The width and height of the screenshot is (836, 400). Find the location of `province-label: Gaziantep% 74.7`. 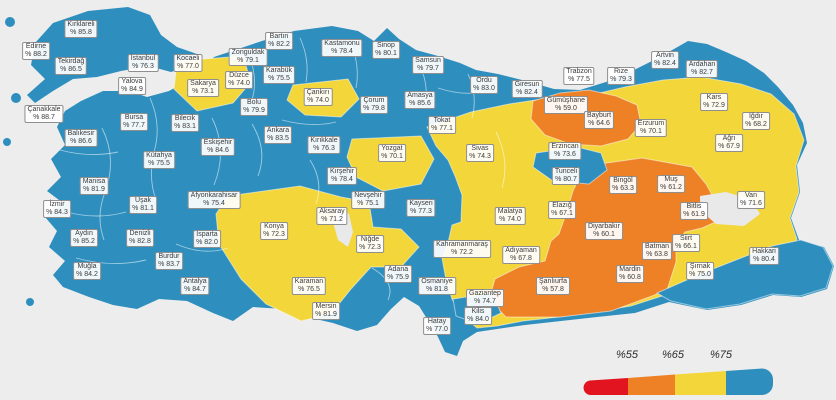

province-label: Gaziantep% 74.7 is located at coordinates (485, 298).